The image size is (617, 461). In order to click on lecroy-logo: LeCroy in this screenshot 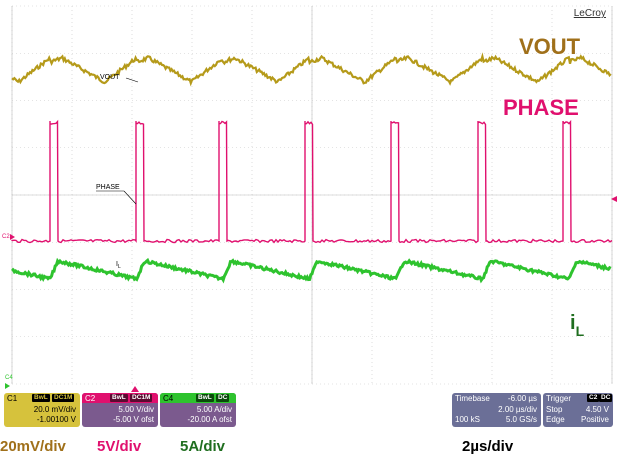, I will do `click(590, 13)`.